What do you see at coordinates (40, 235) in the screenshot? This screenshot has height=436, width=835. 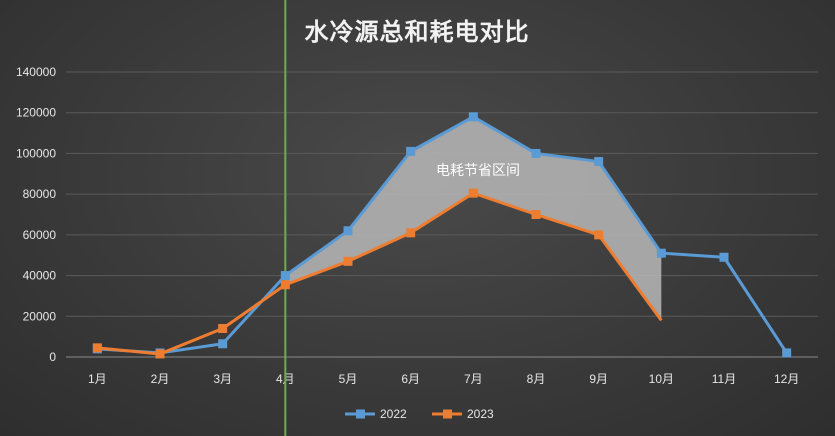 I see `y-tick-label: 60000` at bounding box center [40, 235].